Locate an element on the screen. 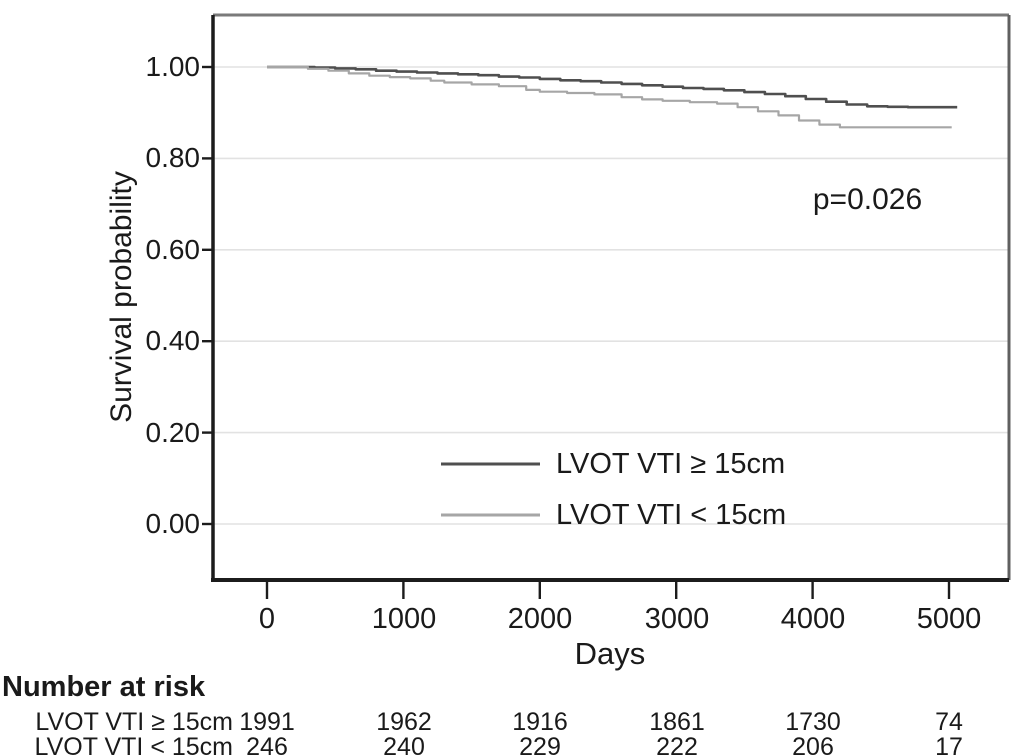  risk-value: 1962 is located at coordinates (404, 722).